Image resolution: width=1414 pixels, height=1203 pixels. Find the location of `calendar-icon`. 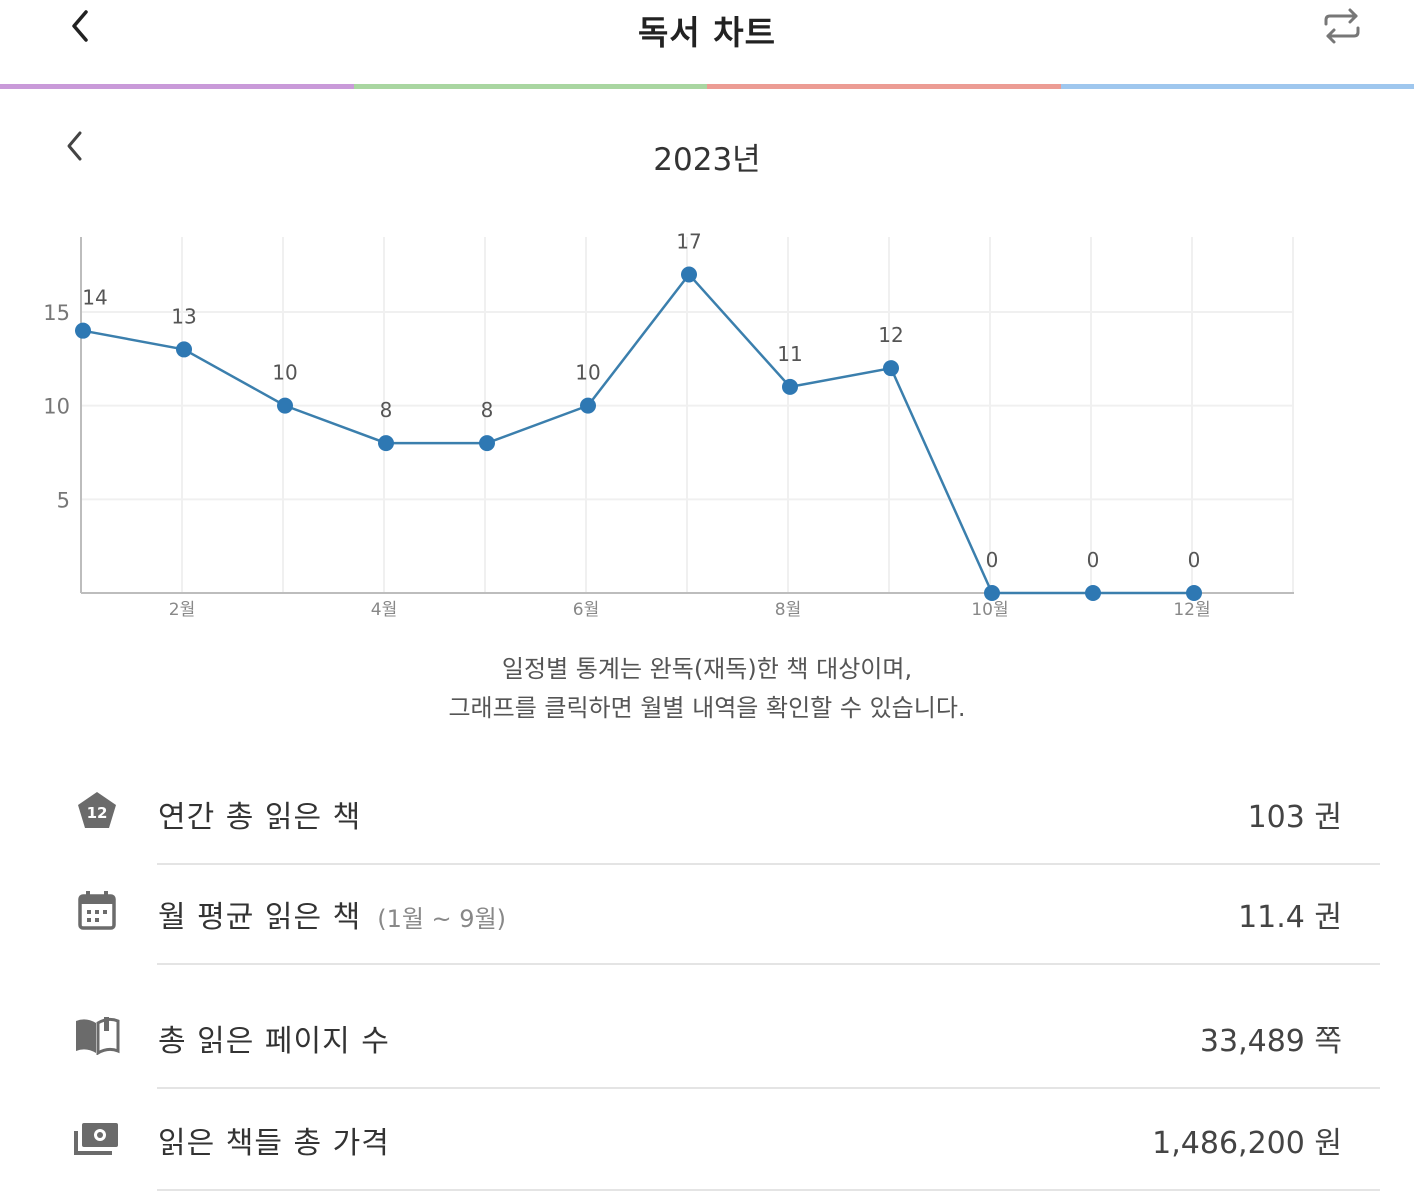

calendar-icon is located at coordinates (97, 911).